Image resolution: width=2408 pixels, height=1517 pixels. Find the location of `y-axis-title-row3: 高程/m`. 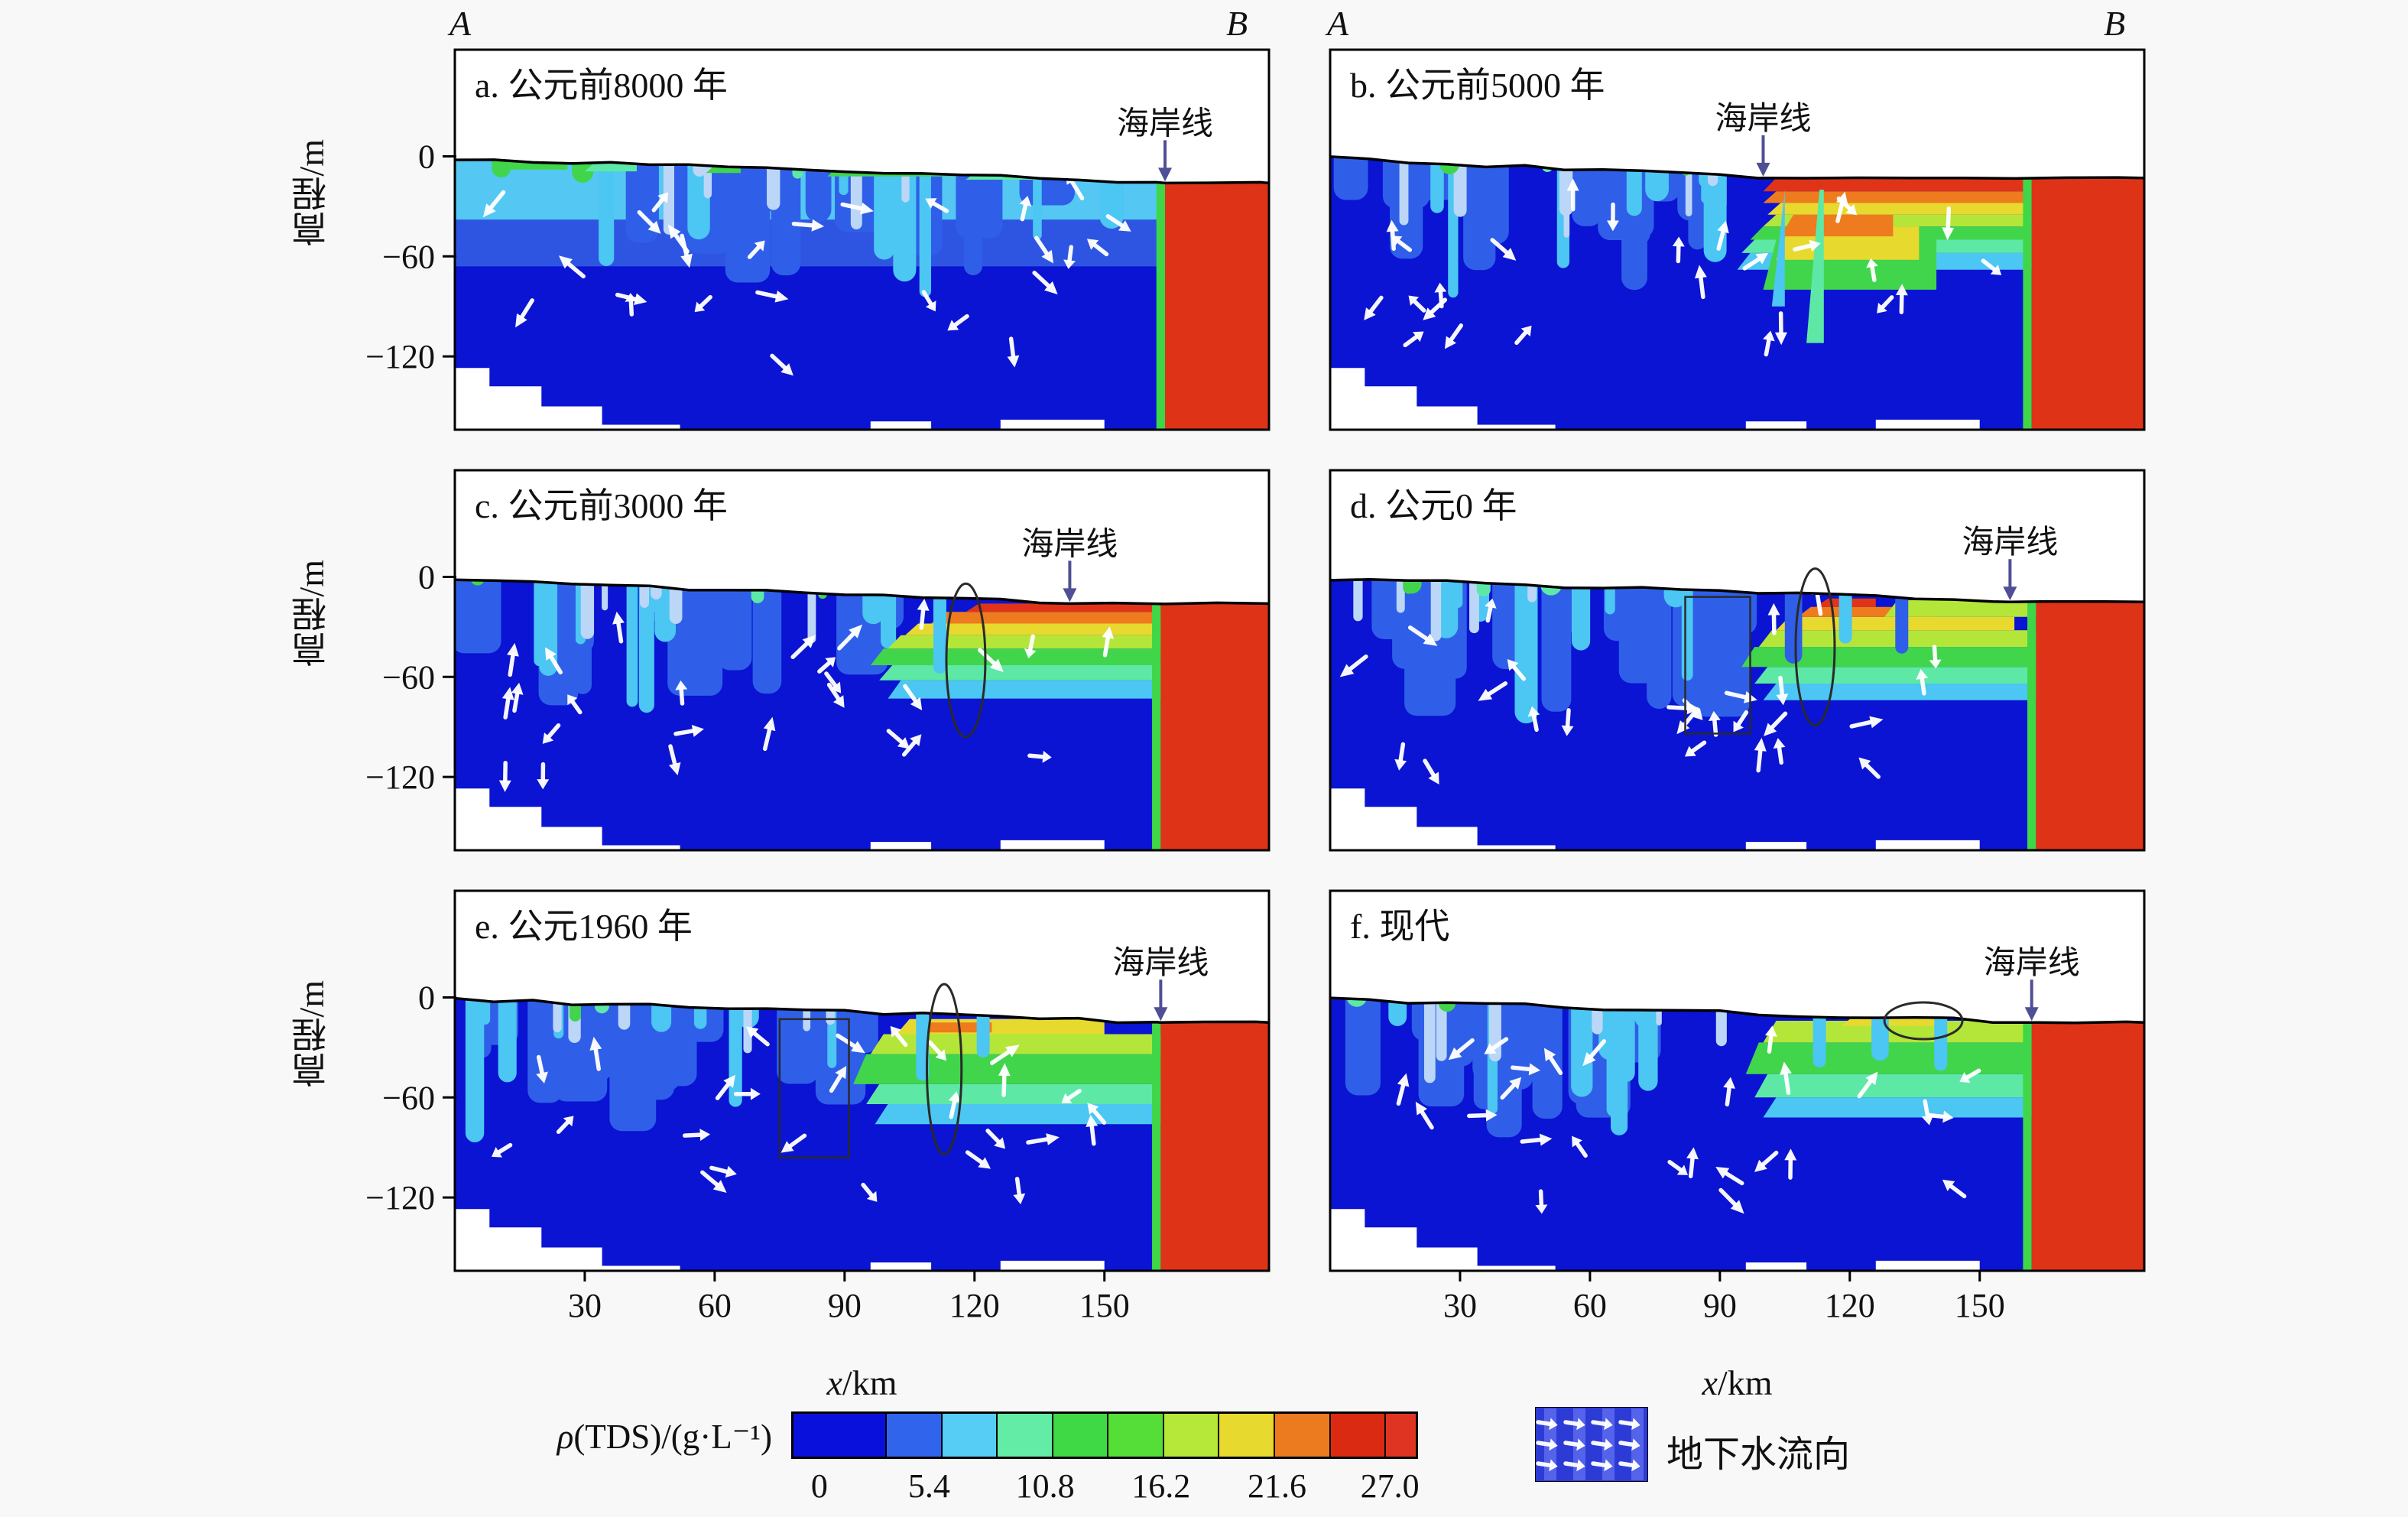

y-axis-title-row3: 高程/m is located at coordinates (312, 1034).